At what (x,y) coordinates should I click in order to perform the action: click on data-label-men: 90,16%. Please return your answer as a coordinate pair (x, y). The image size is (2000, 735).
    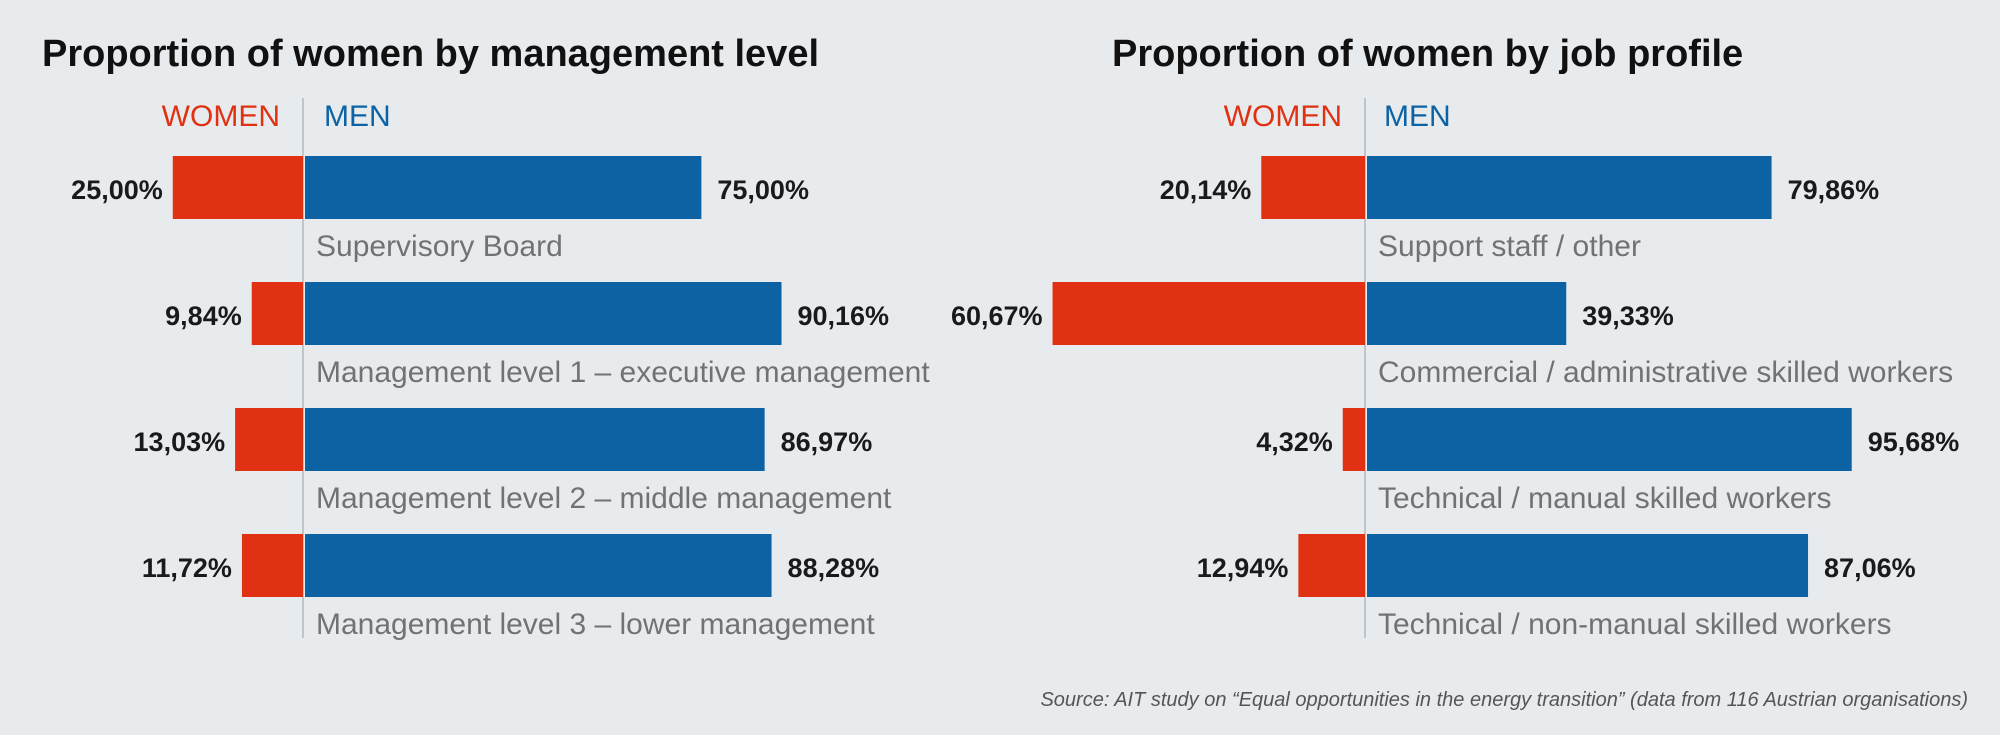
    Looking at the image, I should click on (843, 316).